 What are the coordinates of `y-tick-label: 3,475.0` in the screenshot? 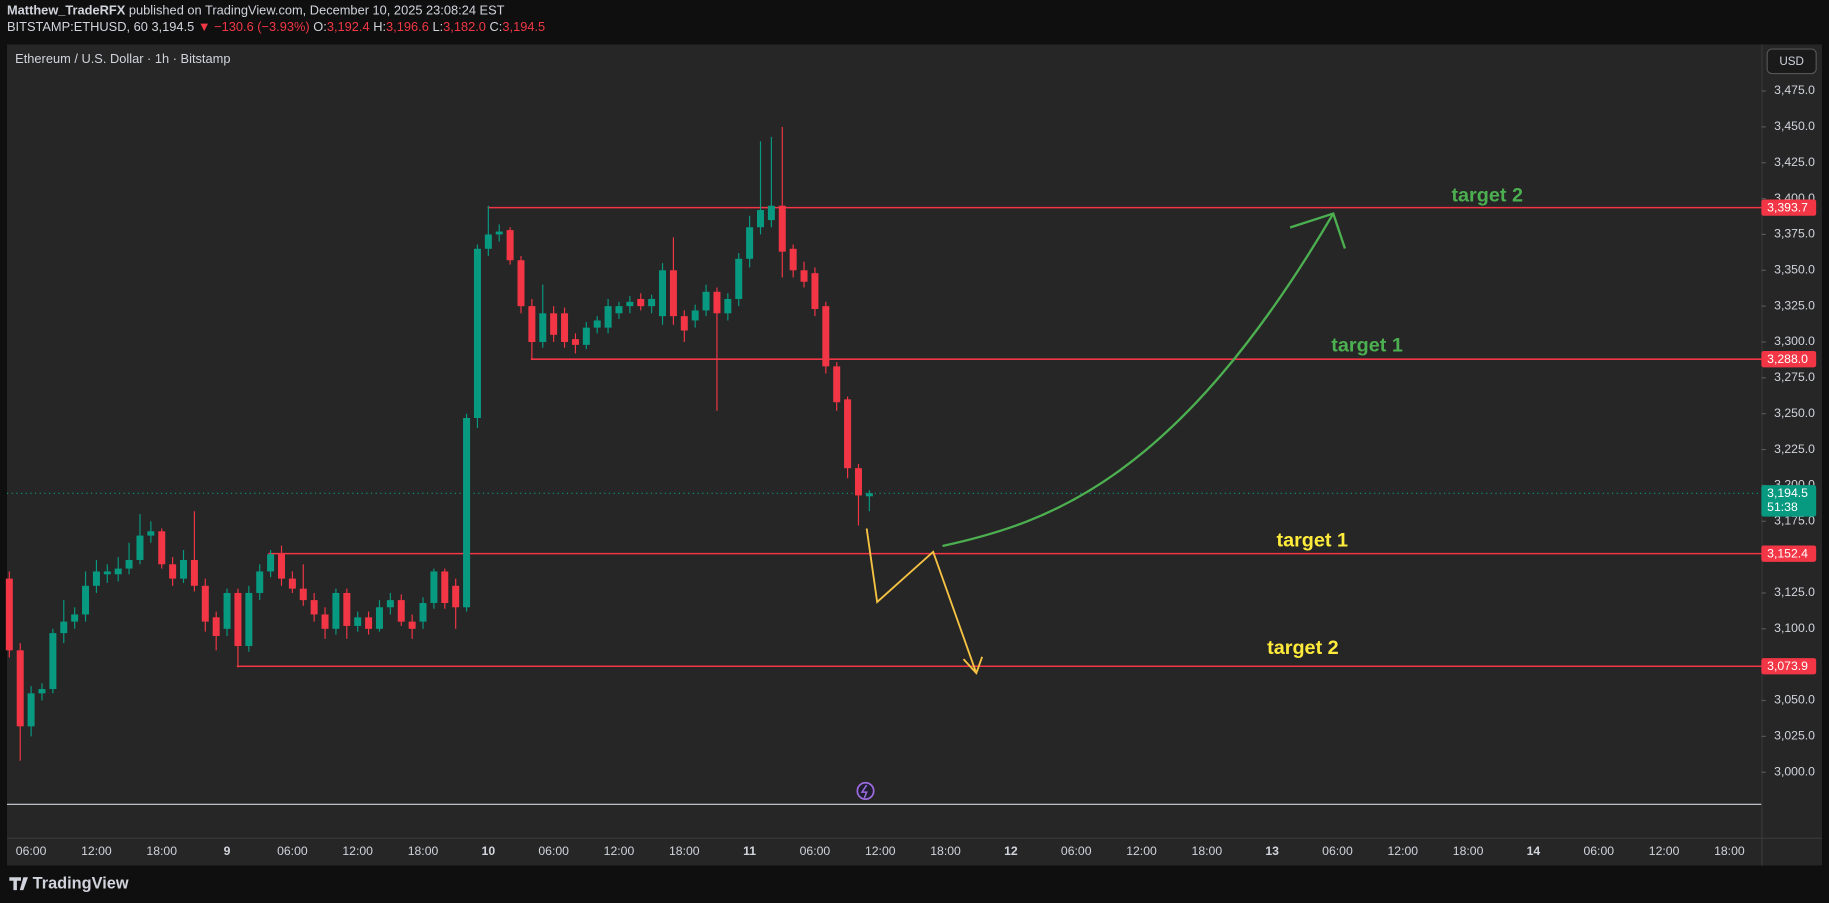 It's located at (1794, 90).